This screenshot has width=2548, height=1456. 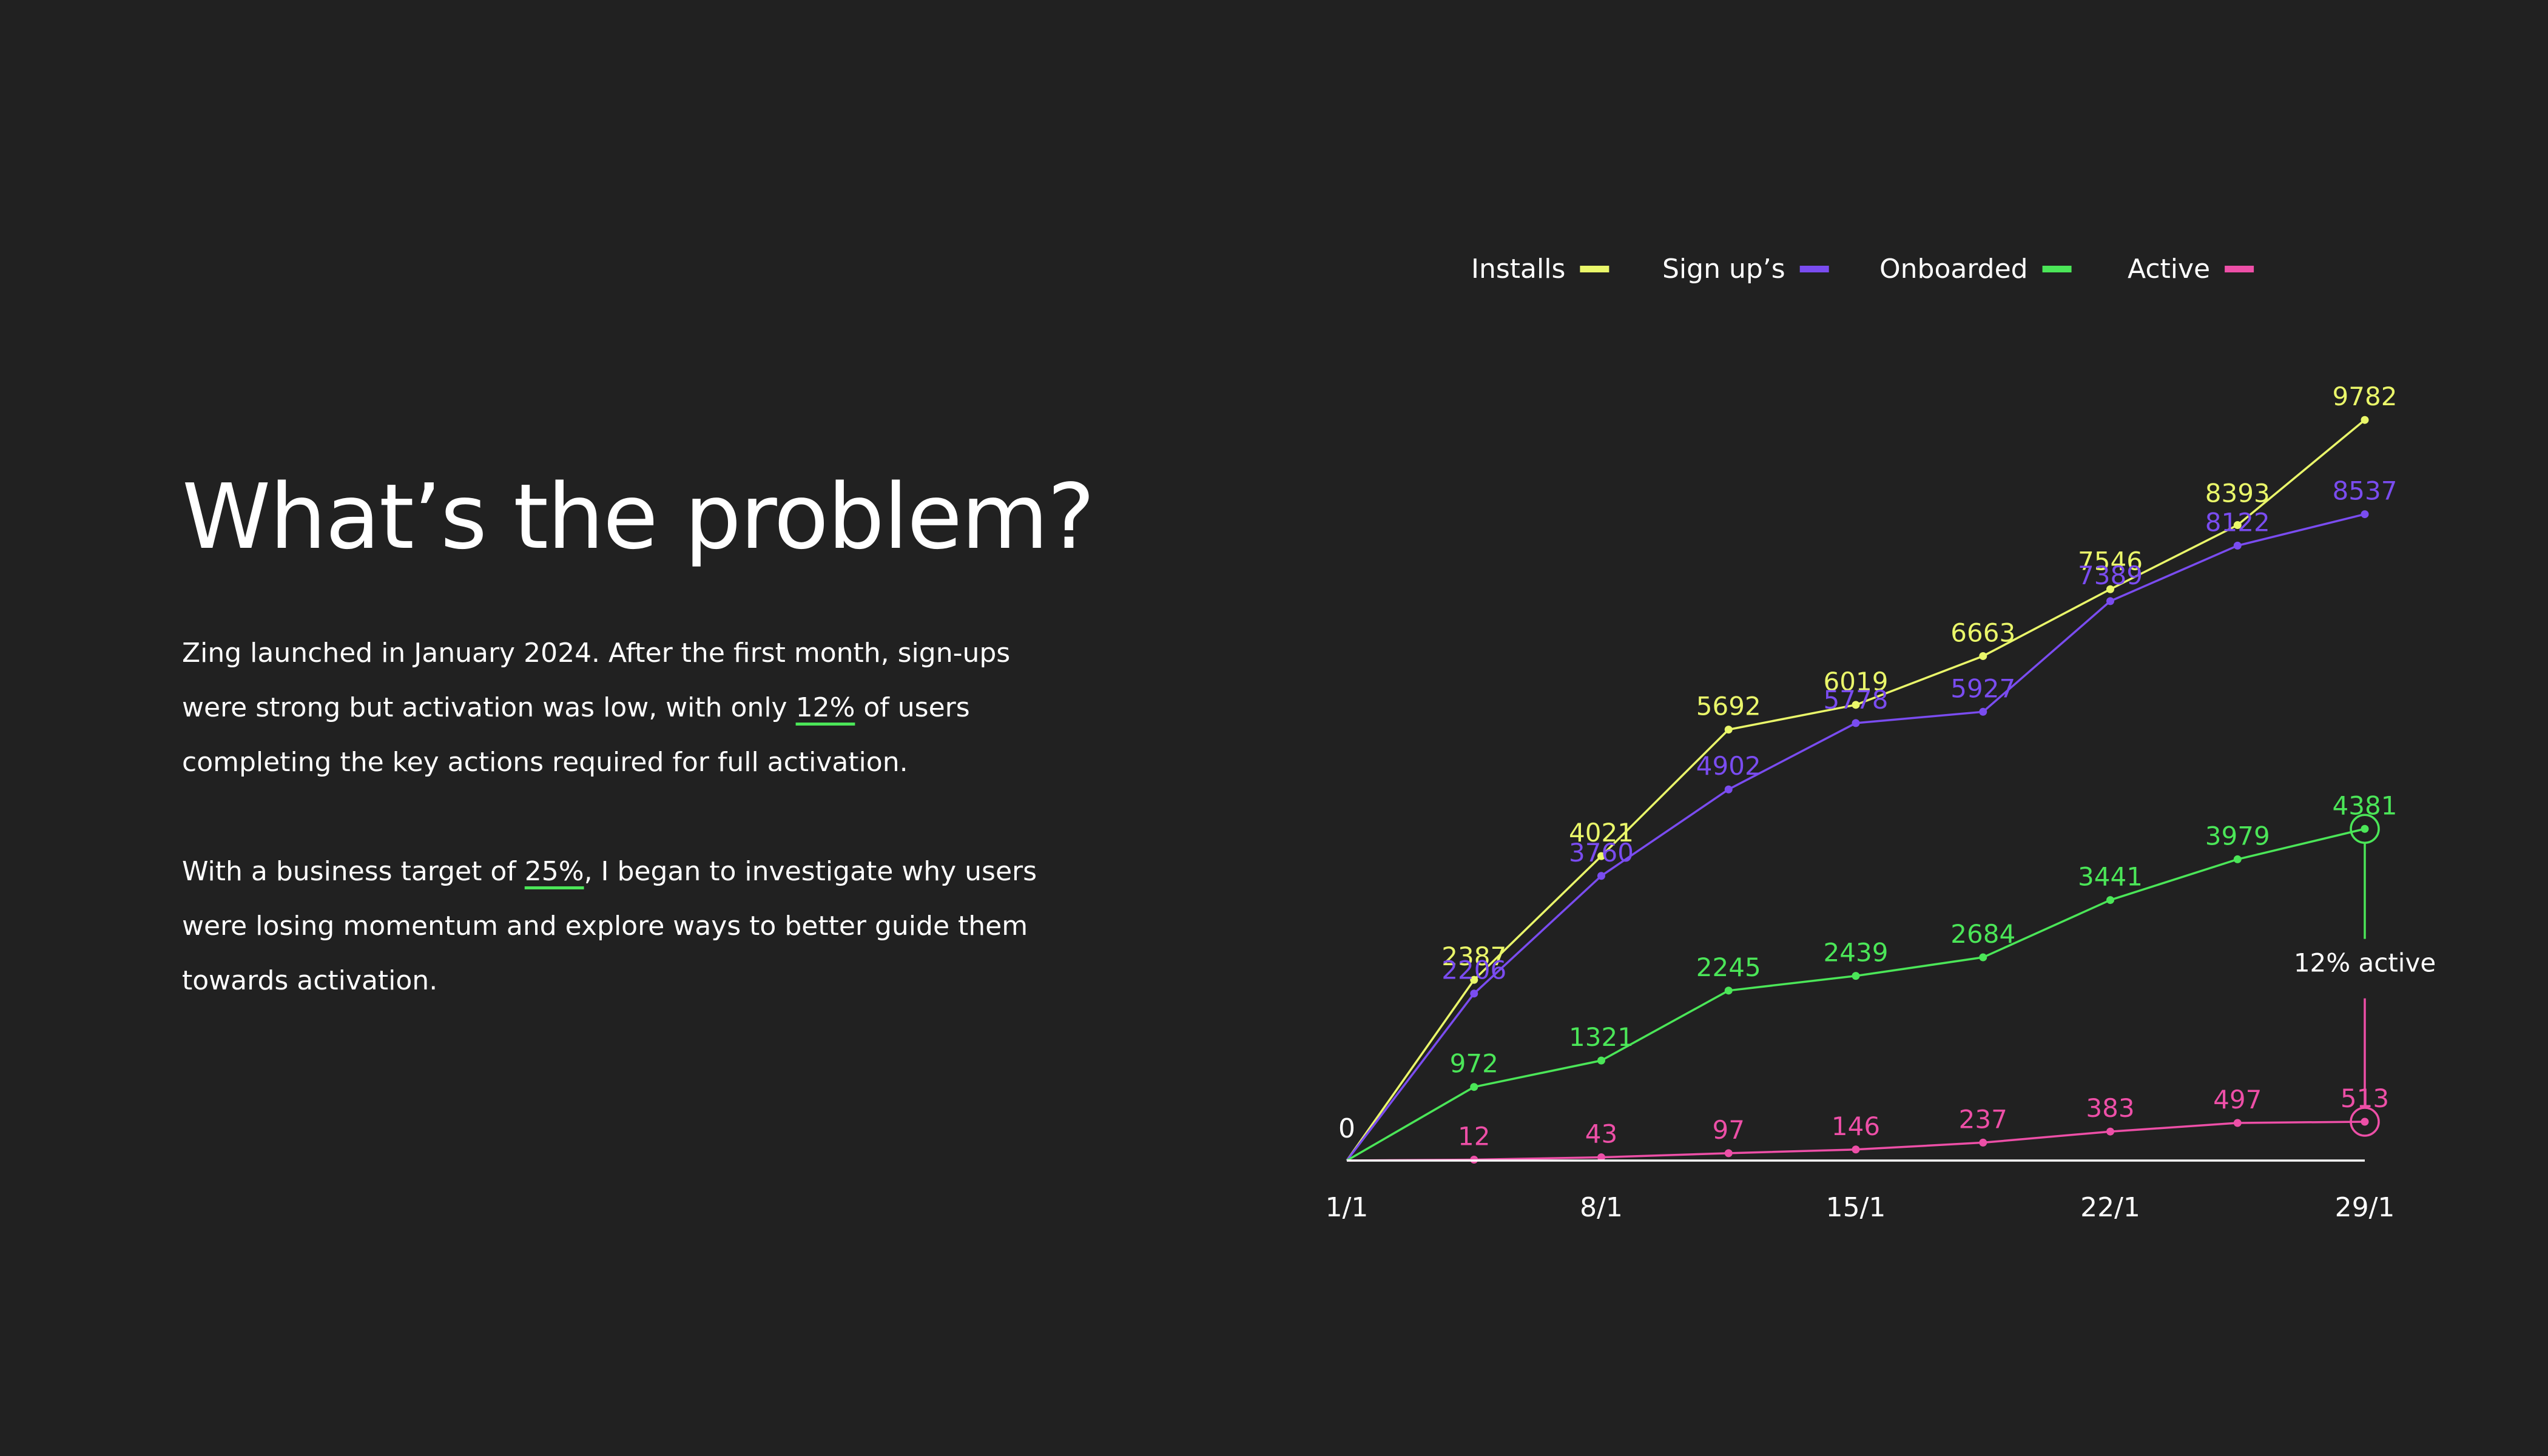 What do you see at coordinates (1346, 1128) in the screenshot?
I see `origin-label: 0` at bounding box center [1346, 1128].